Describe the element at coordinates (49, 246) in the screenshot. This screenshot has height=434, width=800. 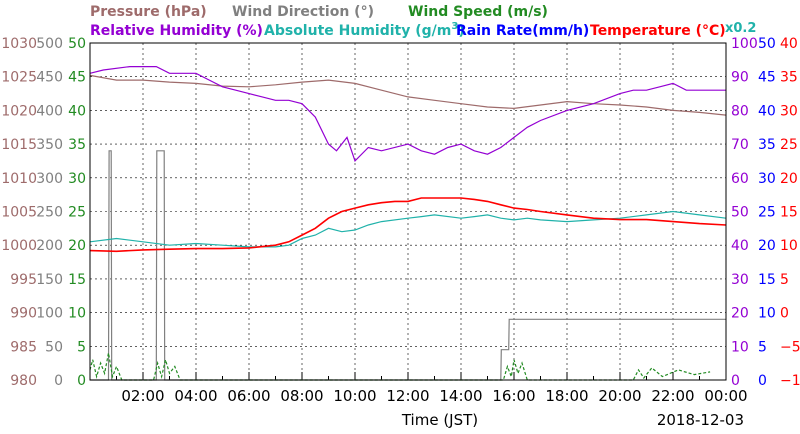
I see `wind-direction-tick-label: 200` at that location.